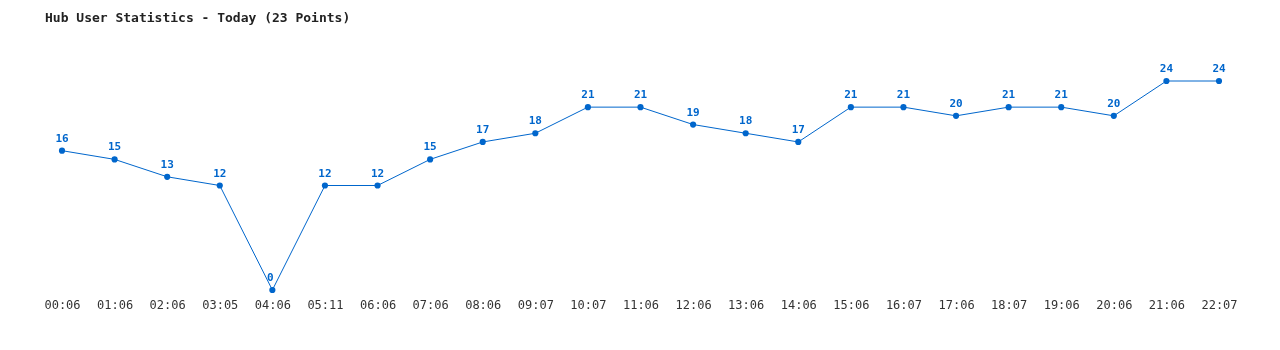 The width and height of the screenshot is (1280, 350). What do you see at coordinates (62, 304) in the screenshot?
I see `x-tick-label: 00:06` at bounding box center [62, 304].